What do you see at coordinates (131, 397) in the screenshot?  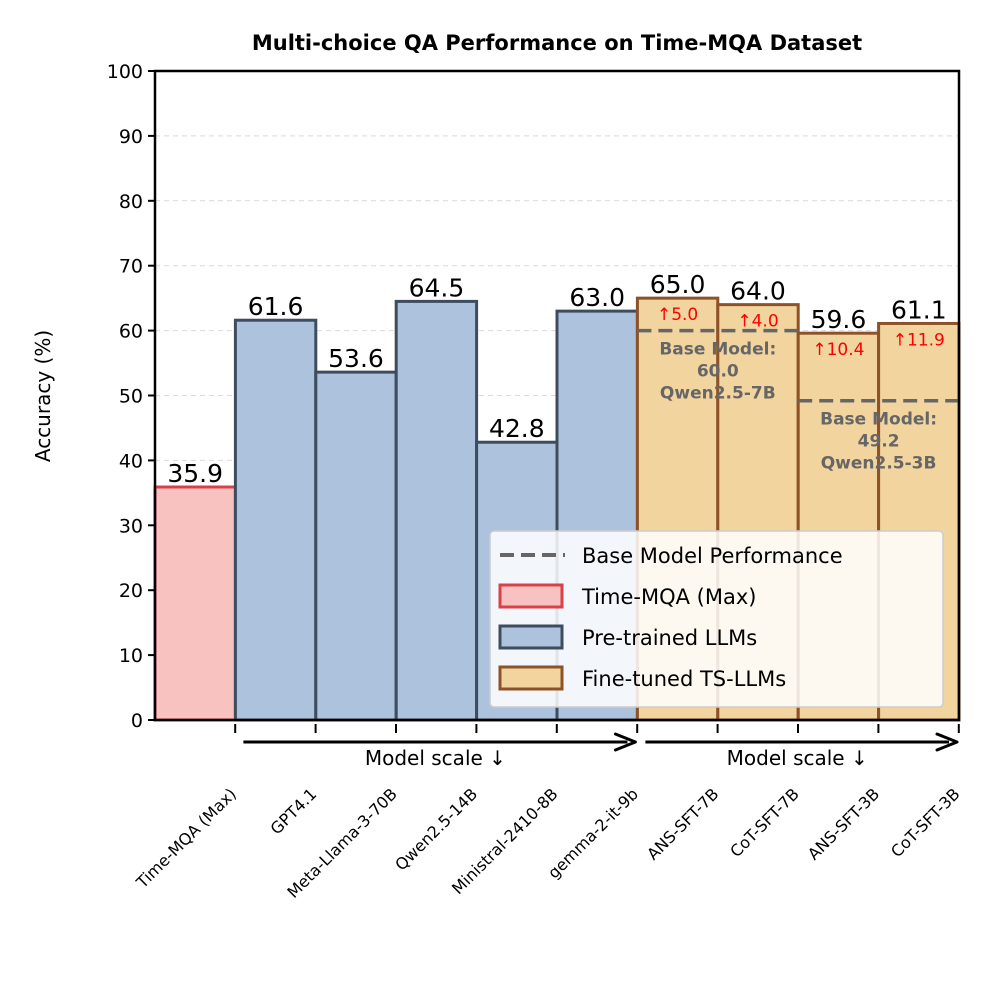 I see `y-tick-label: 50` at bounding box center [131, 397].